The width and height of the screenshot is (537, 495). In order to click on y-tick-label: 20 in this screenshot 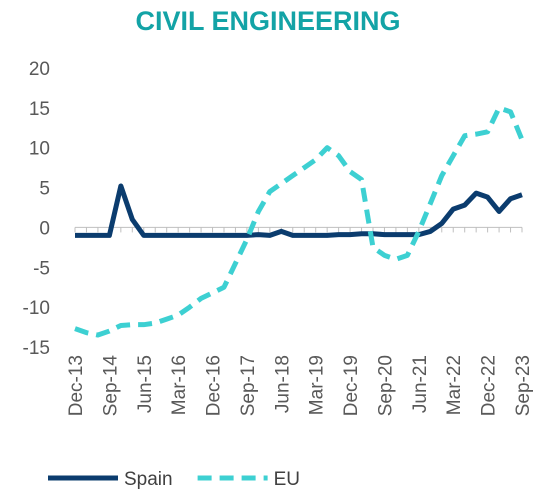, I will do `click(39, 69)`.